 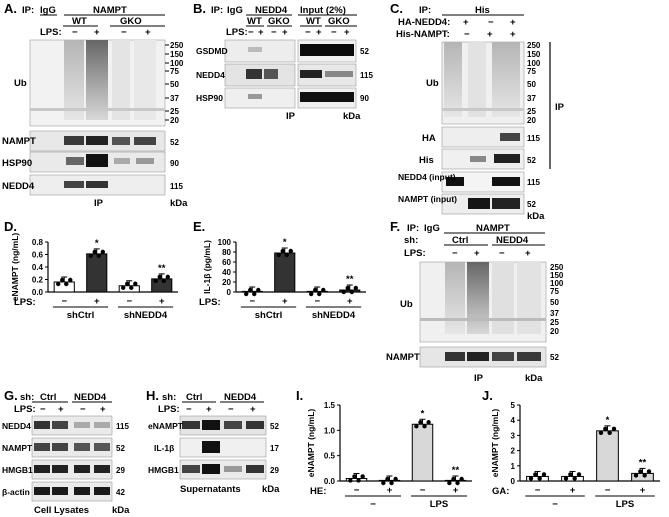 I want to click on panel-h-lps-label: LPS:, so click(x=169, y=409).